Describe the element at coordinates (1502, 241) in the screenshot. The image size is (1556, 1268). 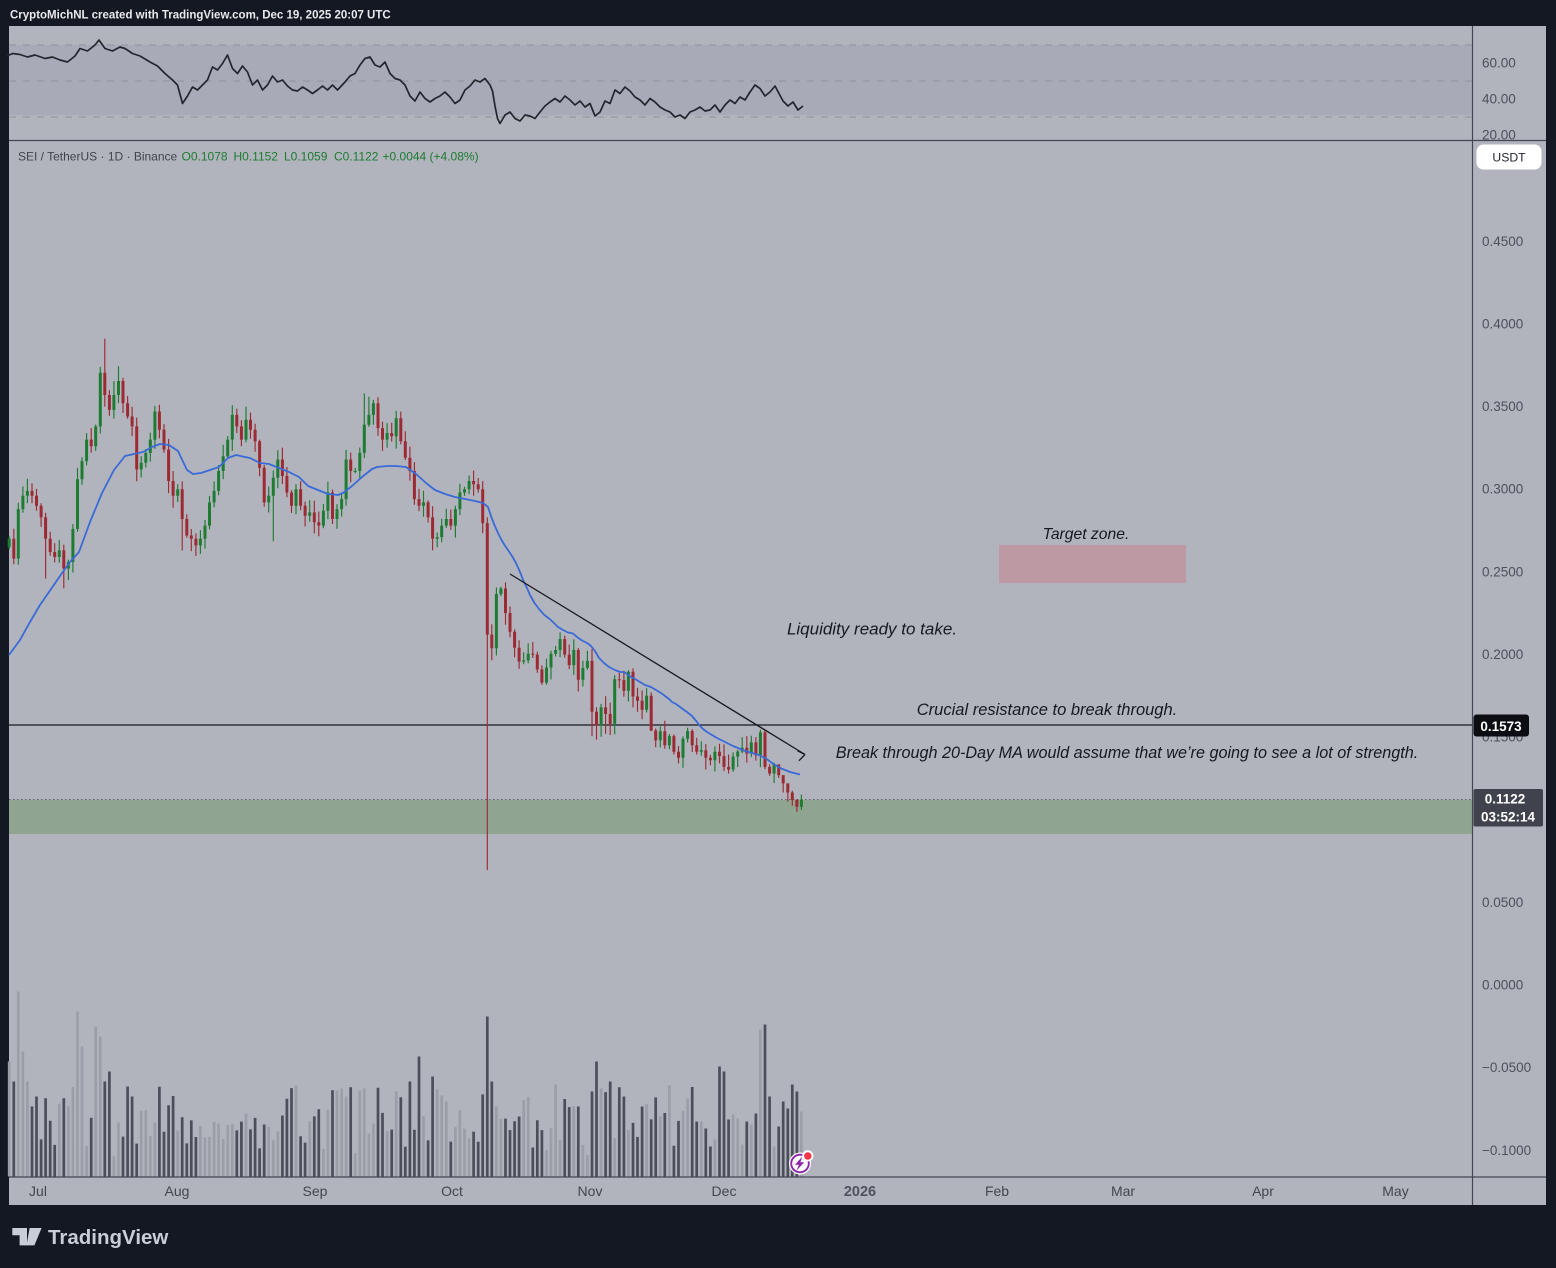
I see `svg-text: 0.4500` at that location.